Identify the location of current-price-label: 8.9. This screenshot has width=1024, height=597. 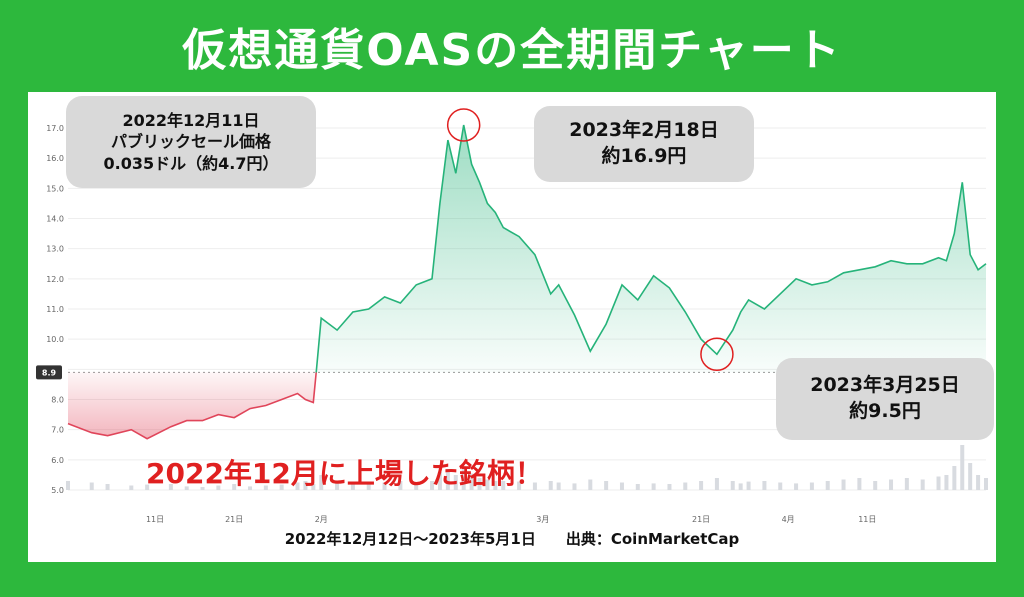
(49, 372).